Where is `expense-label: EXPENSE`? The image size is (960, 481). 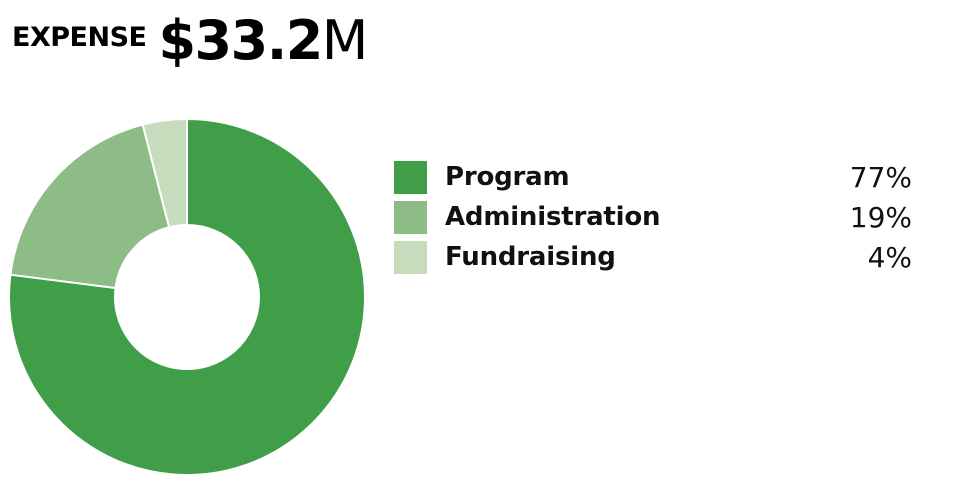
expense-label: EXPENSE is located at coordinates (79, 37).